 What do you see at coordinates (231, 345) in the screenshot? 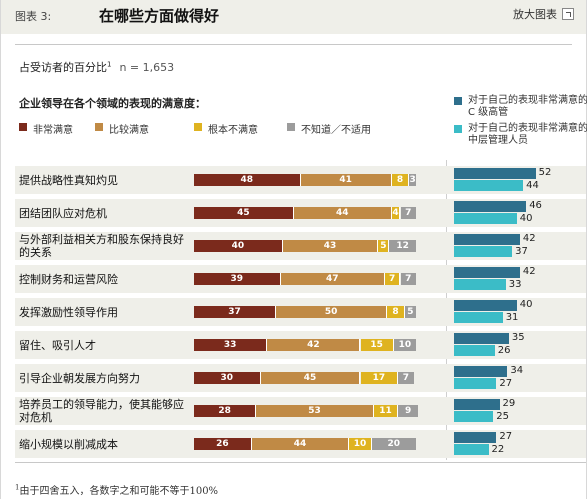
I see `stacked-bar-segment: 33` at bounding box center [231, 345].